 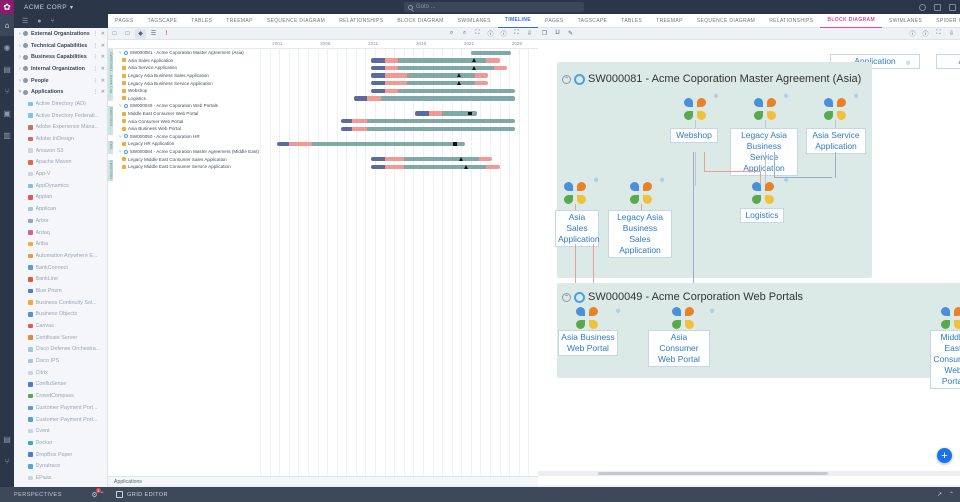 I want to click on tree-item: Amazon S3, so click(x=60, y=151).